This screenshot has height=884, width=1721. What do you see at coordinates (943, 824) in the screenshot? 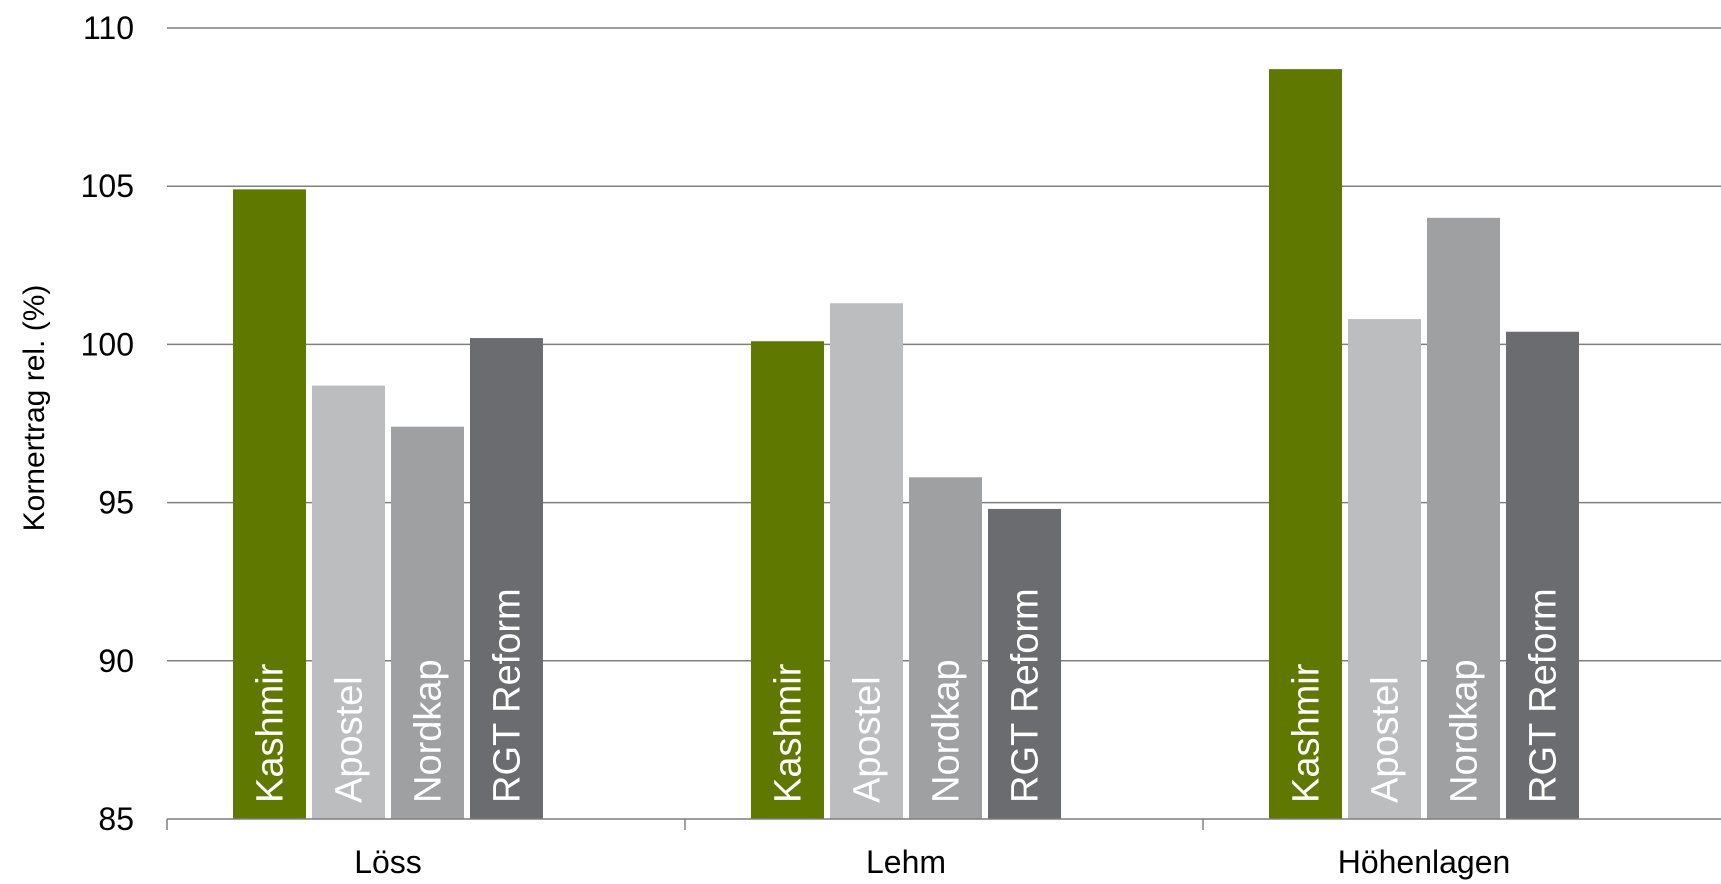
I see `x-axis` at bounding box center [943, 824].